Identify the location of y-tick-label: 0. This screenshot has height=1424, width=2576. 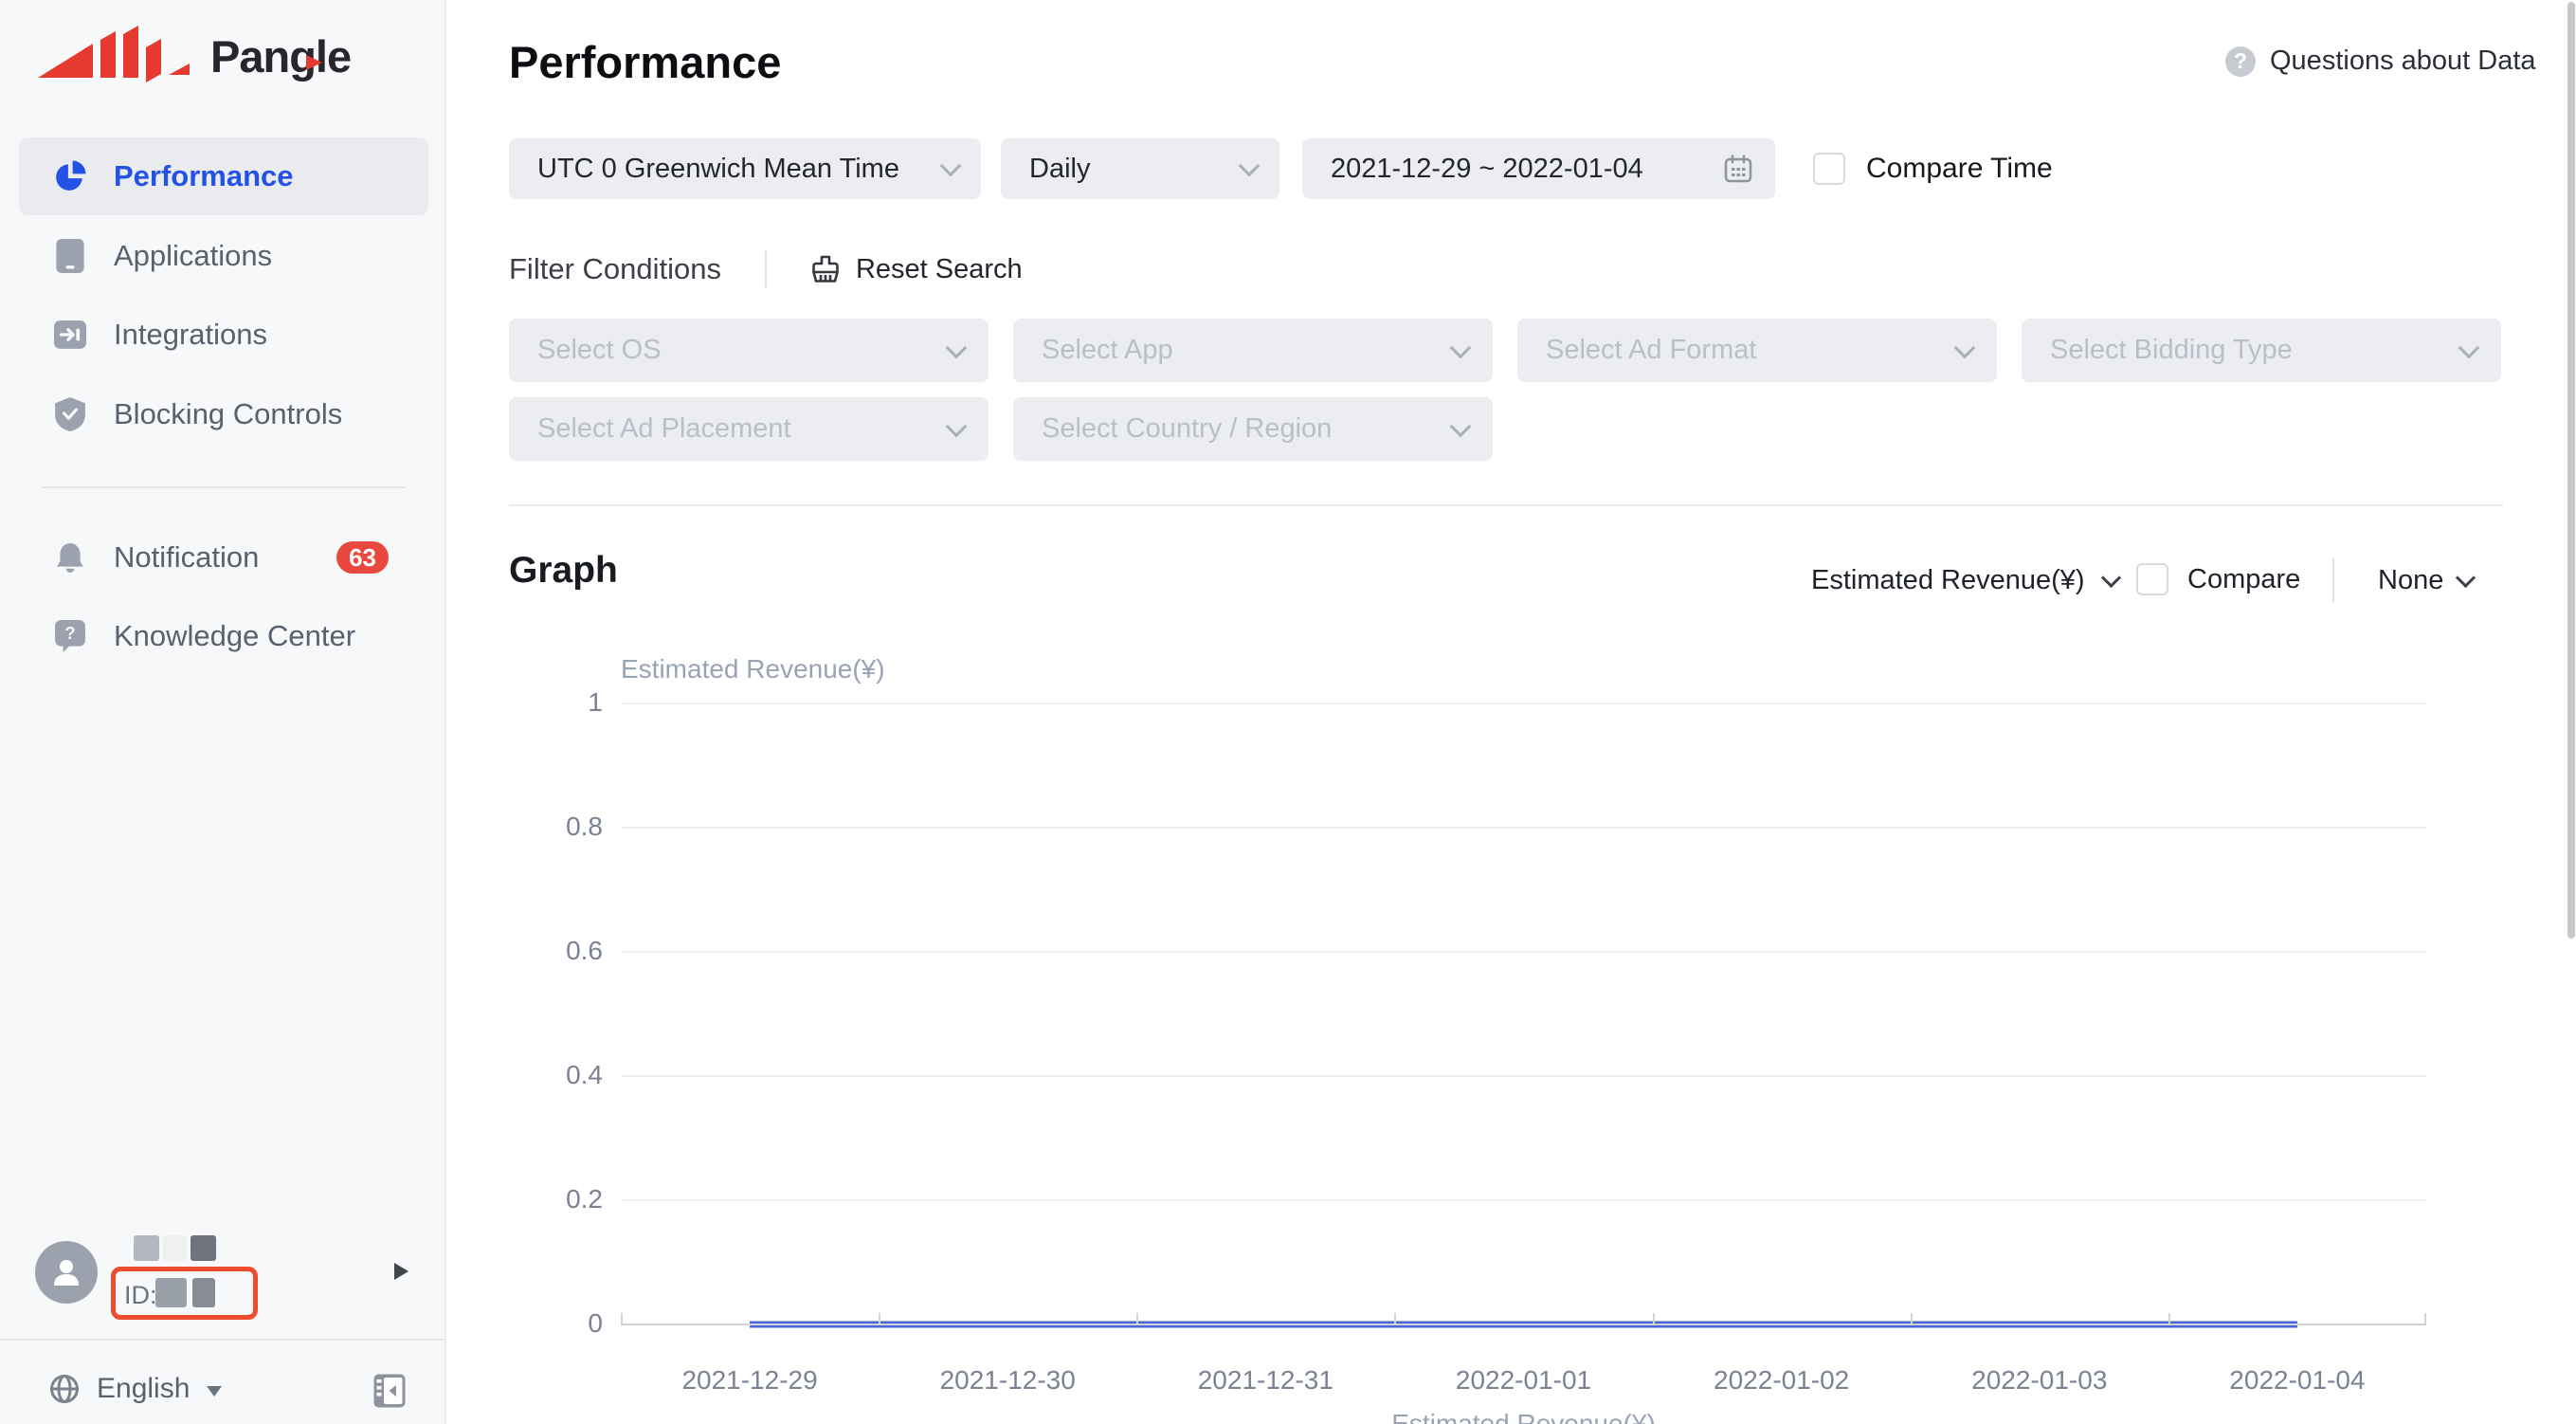
(595, 1323).